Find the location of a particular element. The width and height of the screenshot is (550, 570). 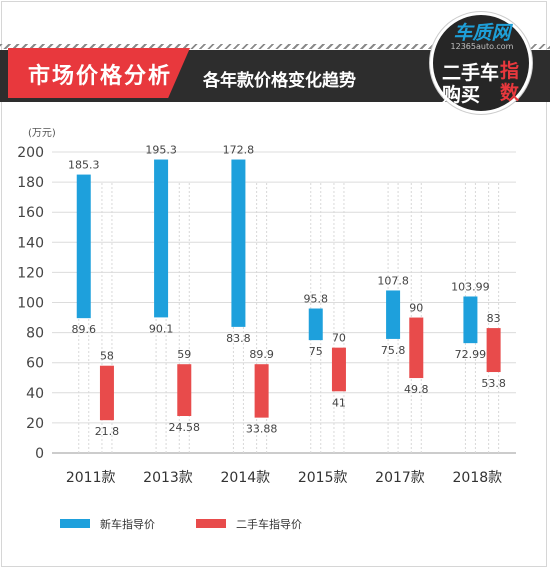

y-tick-label: 80 is located at coordinates (35, 334).